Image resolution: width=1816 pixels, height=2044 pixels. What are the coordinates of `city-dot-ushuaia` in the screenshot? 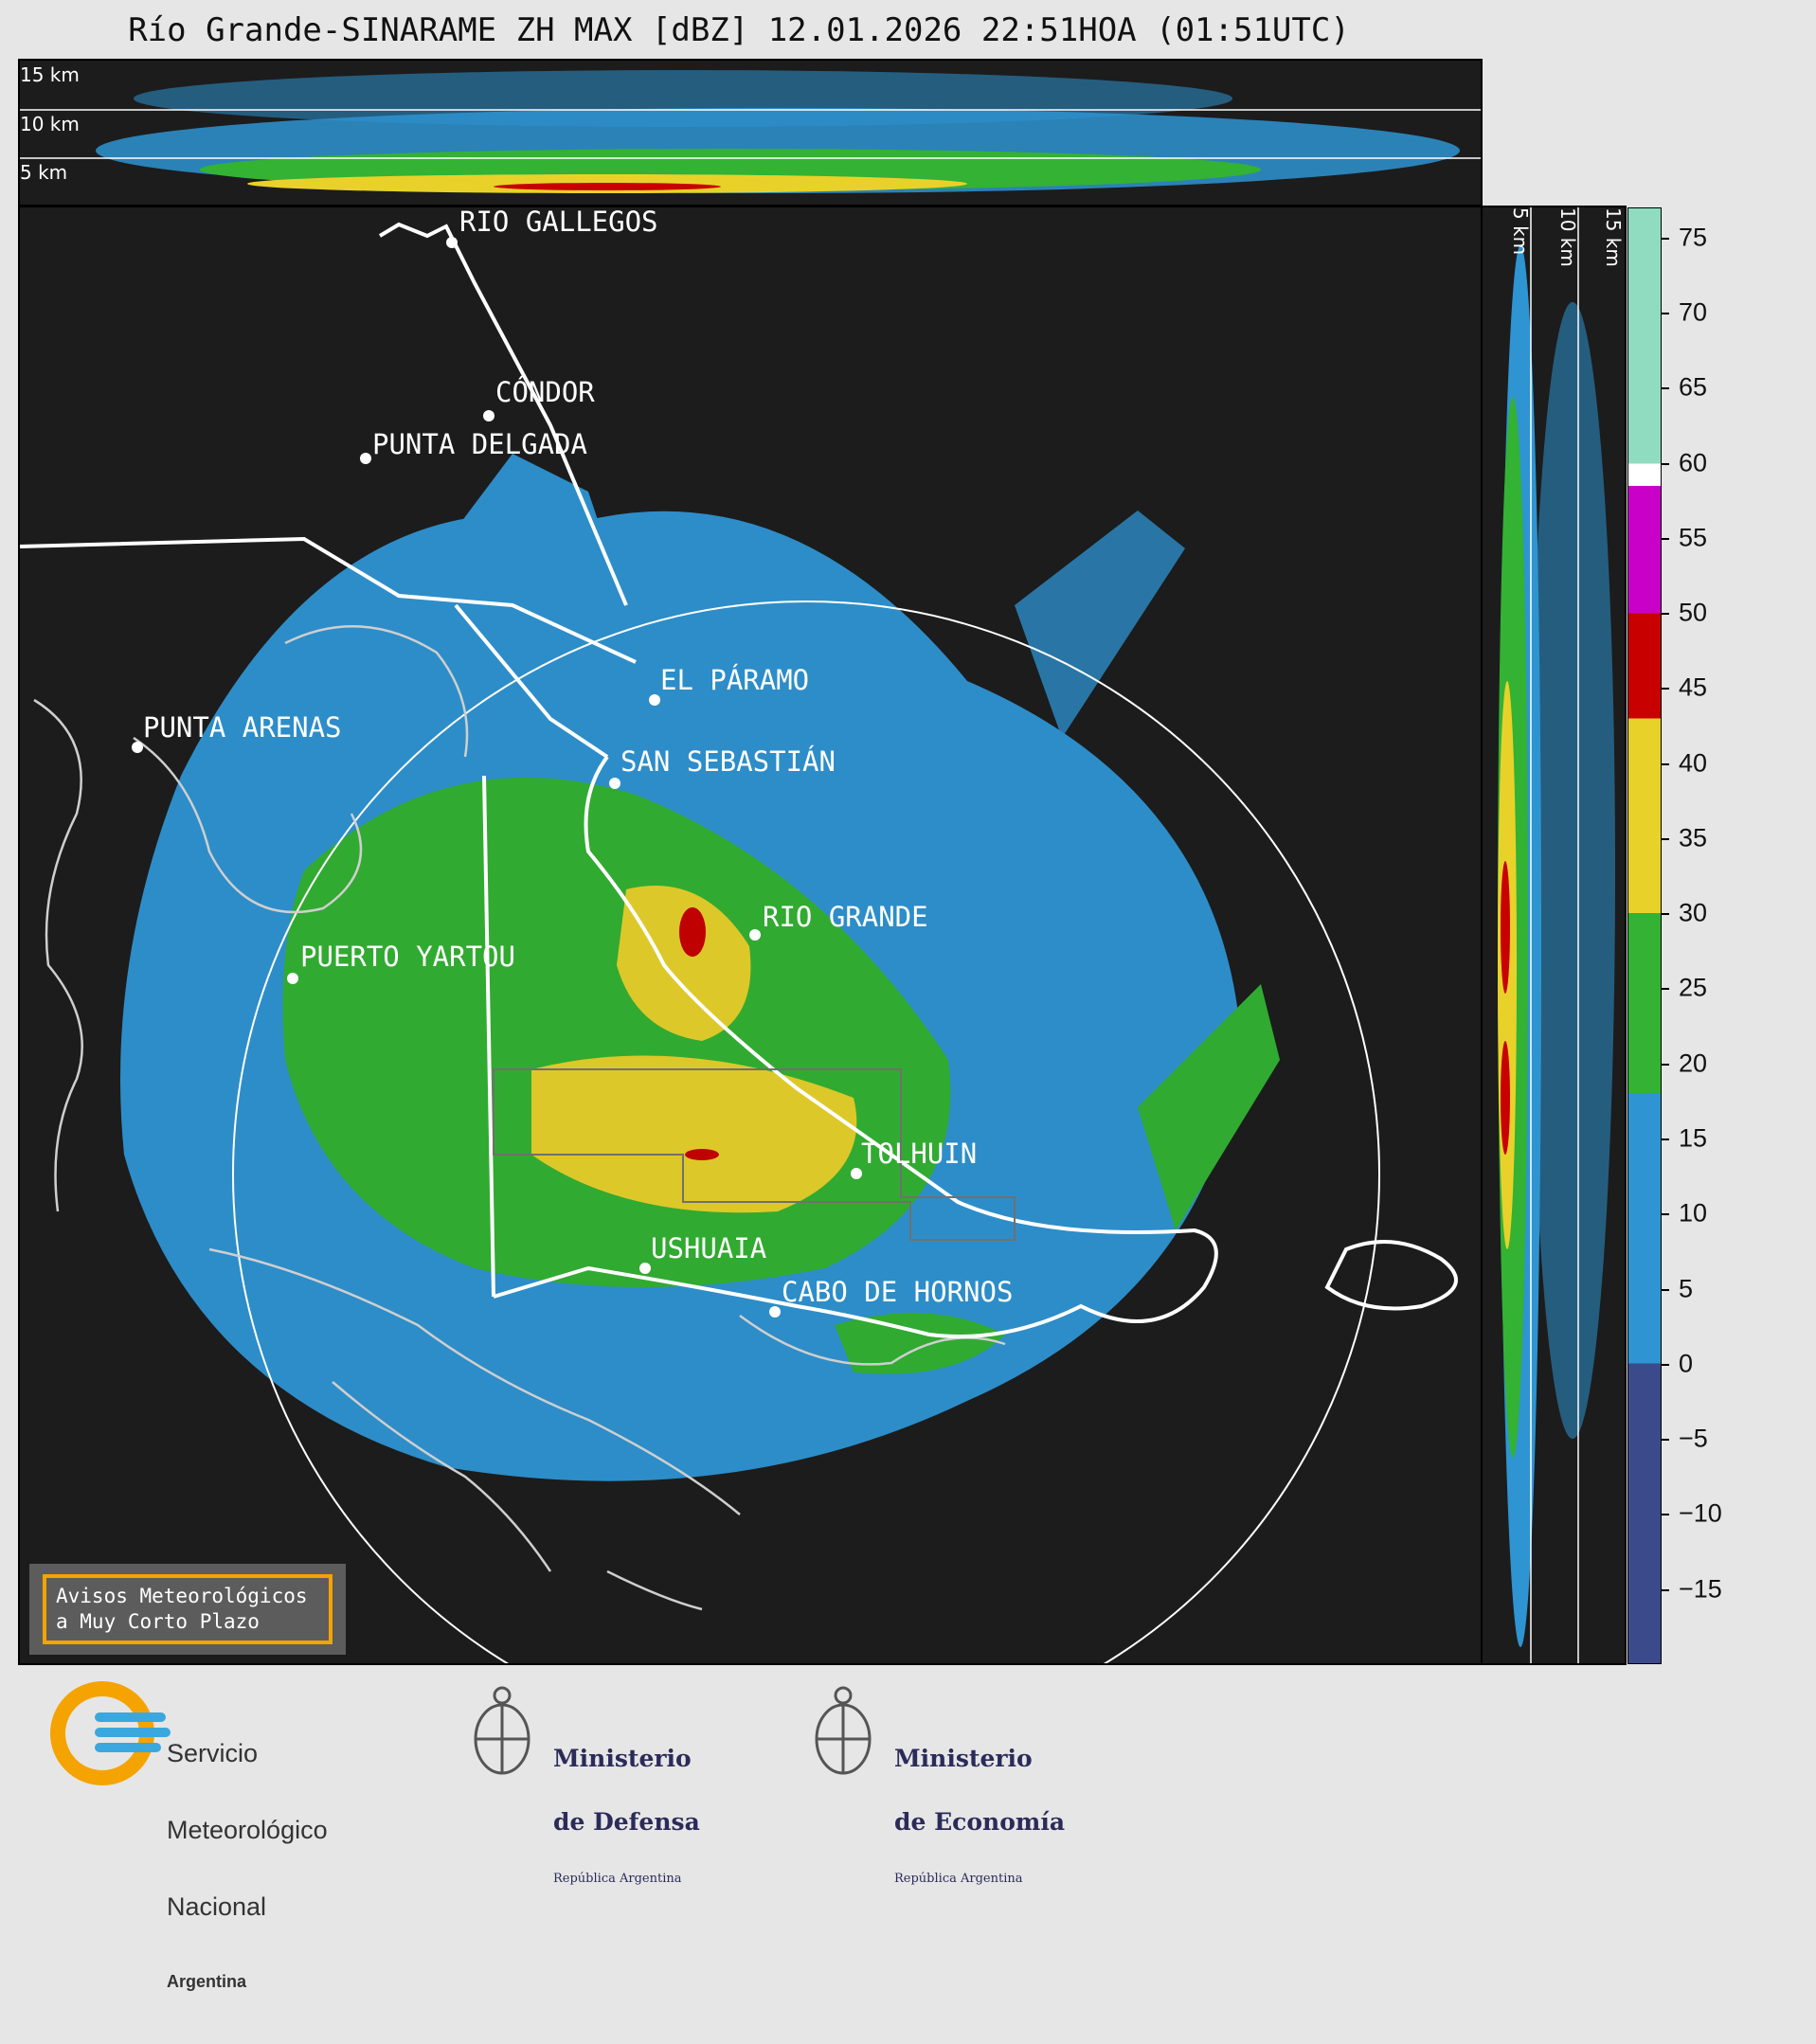 It's located at (645, 1268).